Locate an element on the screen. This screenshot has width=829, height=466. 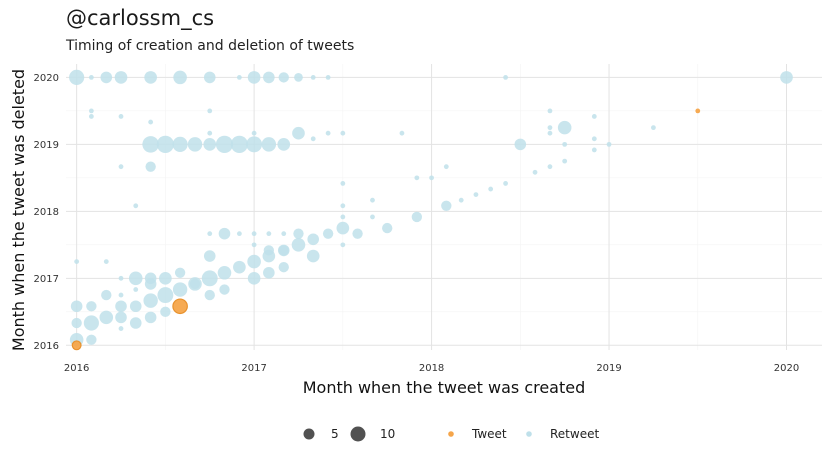
y-tick-label: 2020 is located at coordinates (46, 78).